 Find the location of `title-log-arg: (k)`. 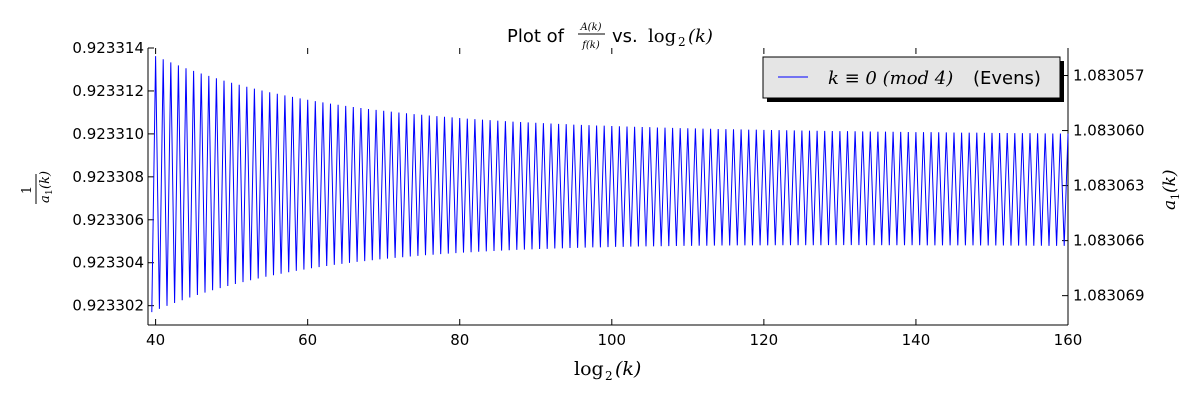

title-log-arg: (k) is located at coordinates (700, 36).